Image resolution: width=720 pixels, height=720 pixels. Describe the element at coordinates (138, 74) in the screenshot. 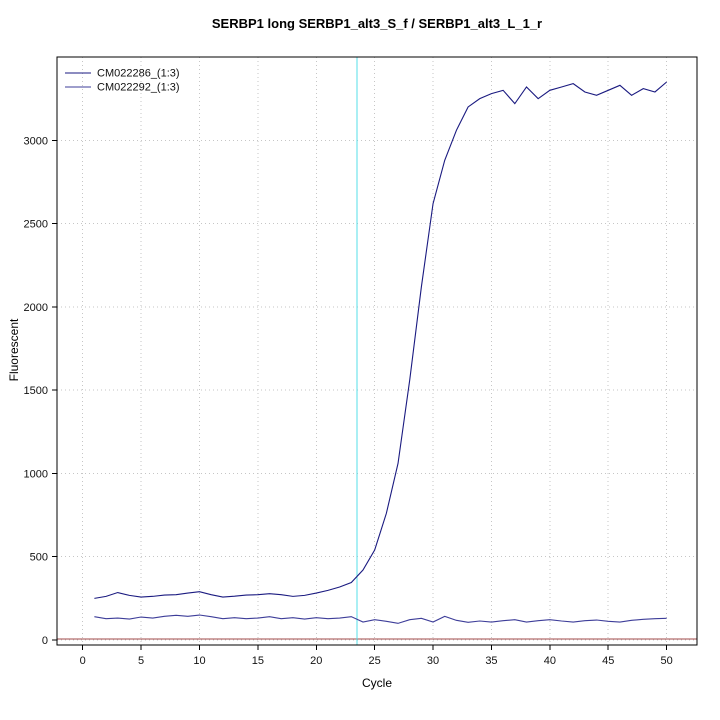

I see `legend-label: CM022286_(1:3)` at that location.